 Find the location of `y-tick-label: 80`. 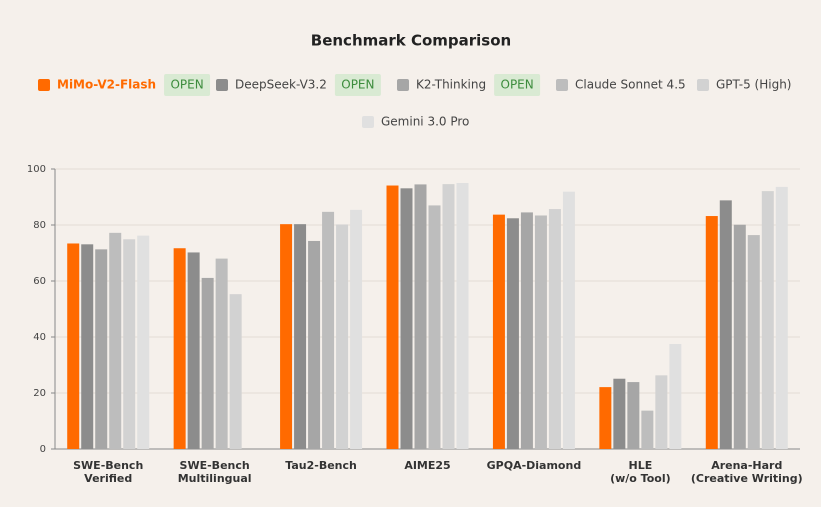

y-tick-label: 80 is located at coordinates (39, 225).